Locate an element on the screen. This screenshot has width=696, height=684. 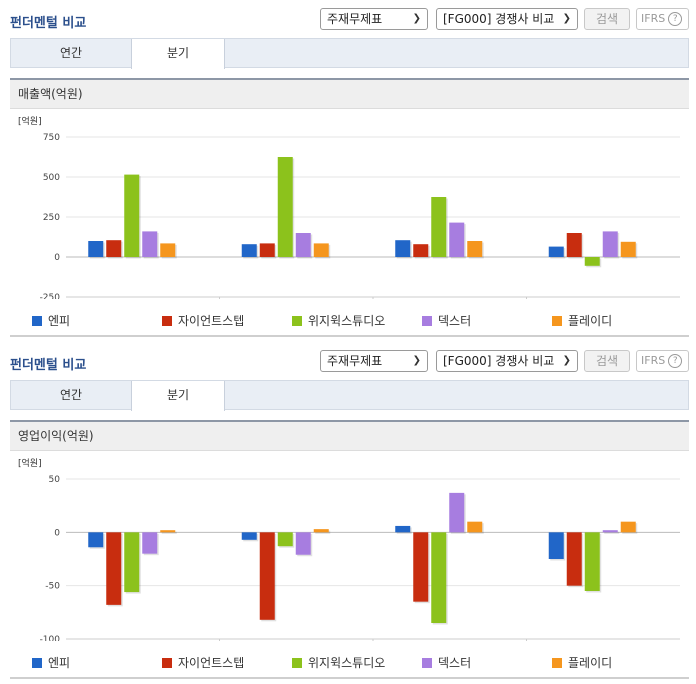
bar-shadow is located at coordinates (612, 532).